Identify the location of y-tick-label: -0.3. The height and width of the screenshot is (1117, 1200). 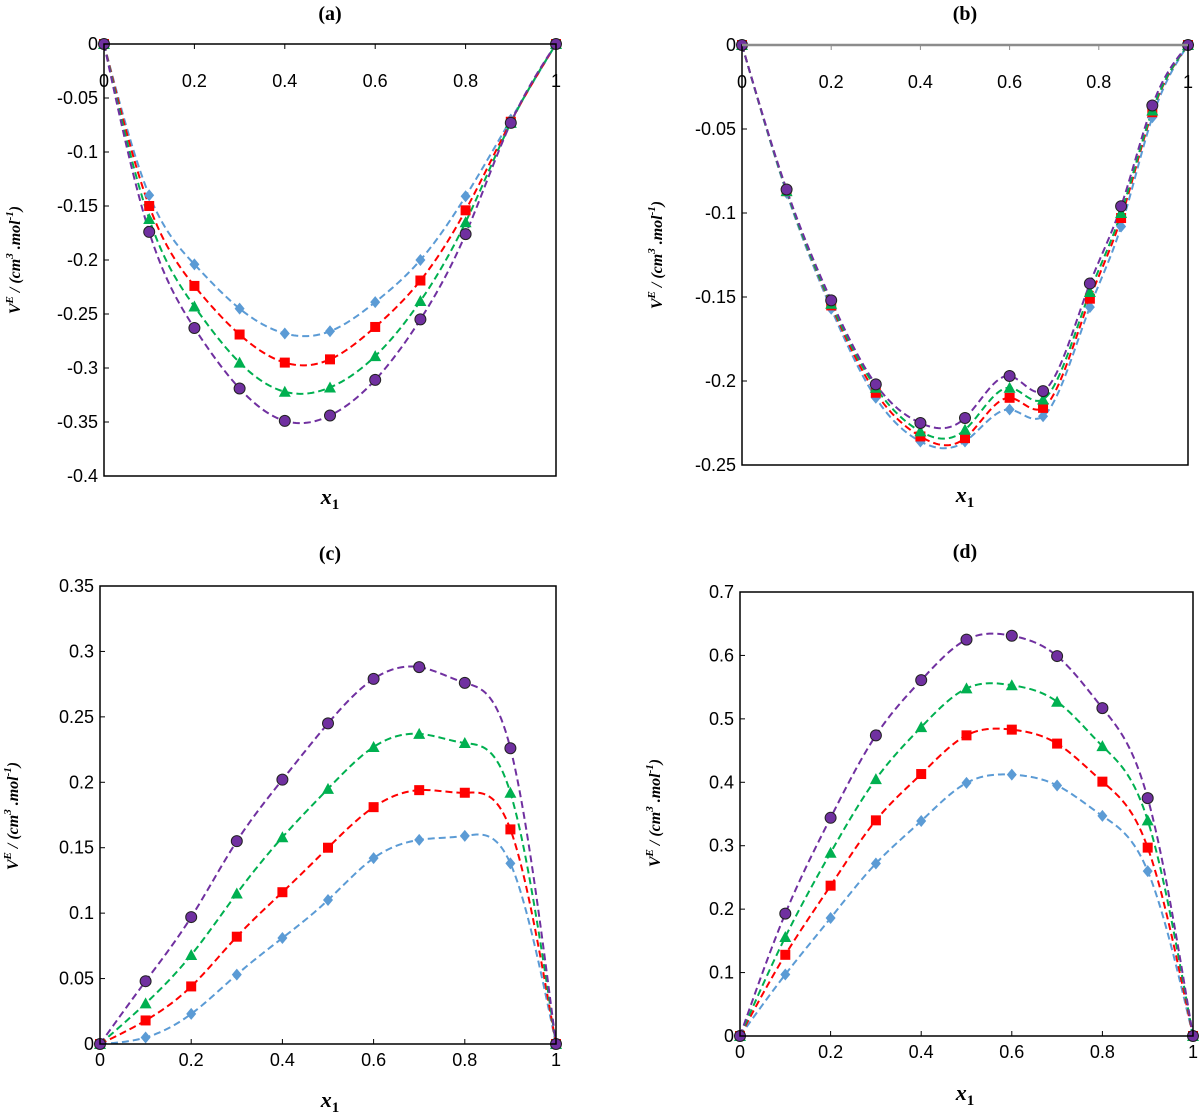
(82, 368).